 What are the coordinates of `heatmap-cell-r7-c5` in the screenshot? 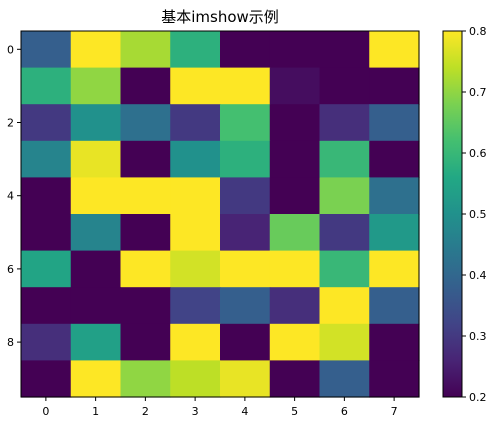 It's located at (295, 306).